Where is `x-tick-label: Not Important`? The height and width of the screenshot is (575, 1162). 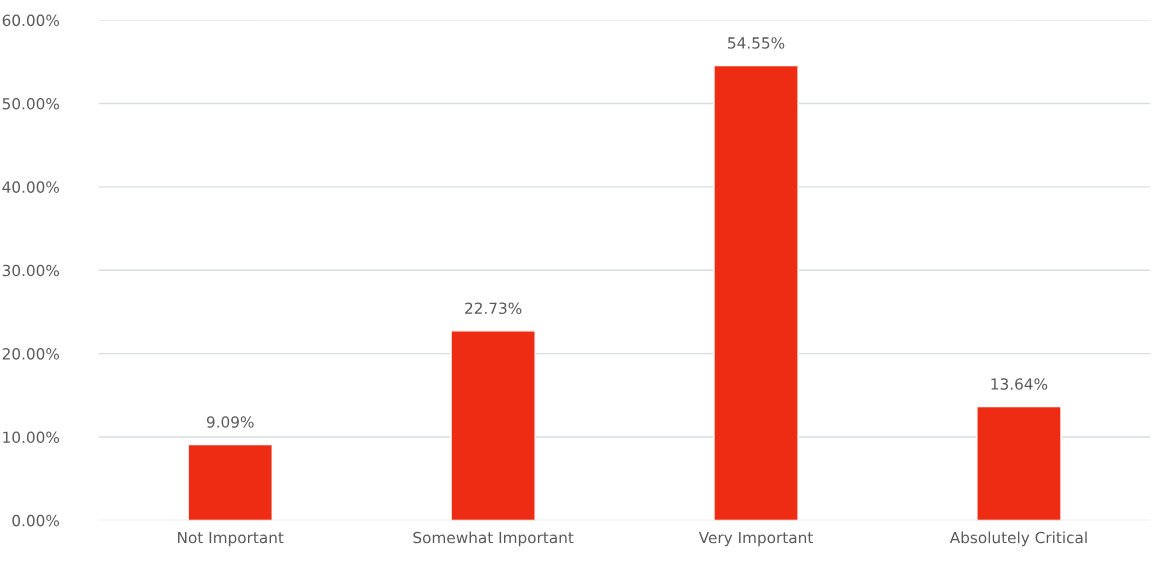
x-tick-label: Not Important is located at coordinates (231, 539).